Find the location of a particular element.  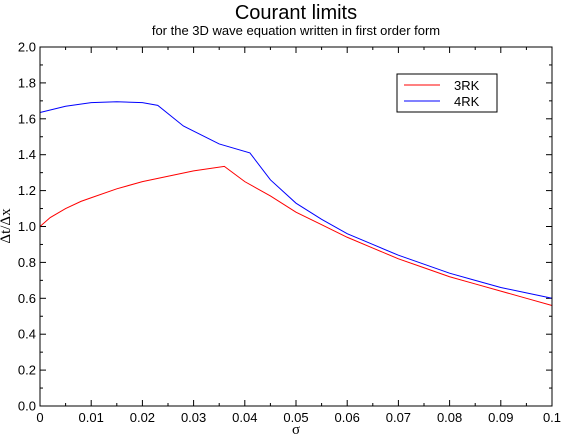

legend-box is located at coordinates (447, 93).